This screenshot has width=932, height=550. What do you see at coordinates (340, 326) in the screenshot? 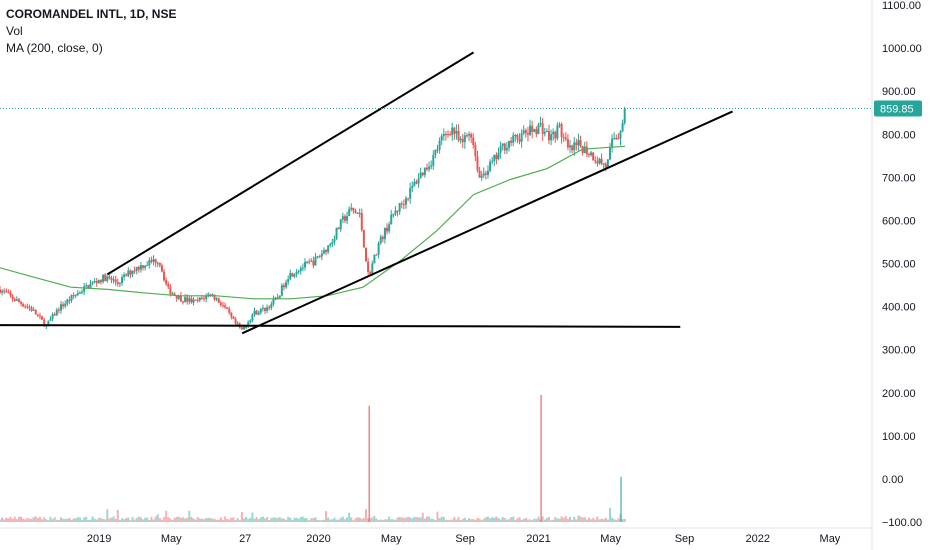
I see `support-trendline` at bounding box center [340, 326].